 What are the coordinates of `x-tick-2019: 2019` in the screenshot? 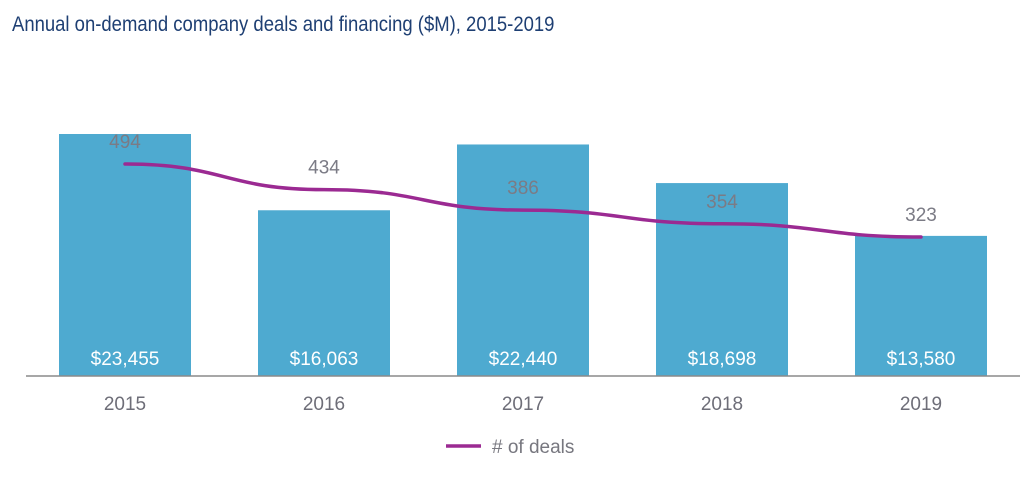 It's located at (921, 404).